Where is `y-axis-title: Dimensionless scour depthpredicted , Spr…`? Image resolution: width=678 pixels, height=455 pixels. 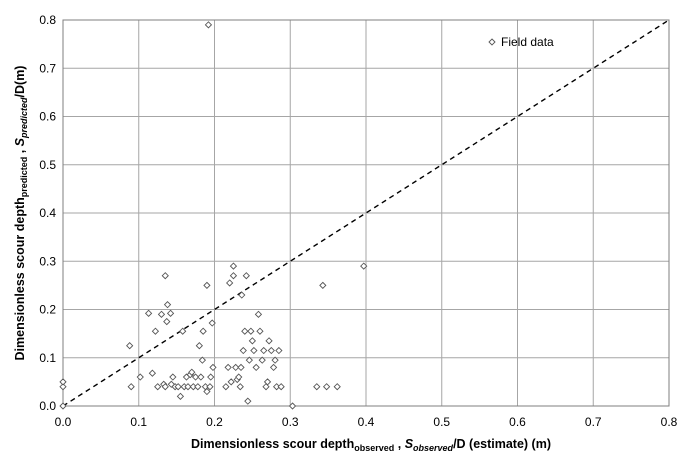
y-axis-title: Dimensionless scour depthpredicted , Spr… is located at coordinates (21, 213).